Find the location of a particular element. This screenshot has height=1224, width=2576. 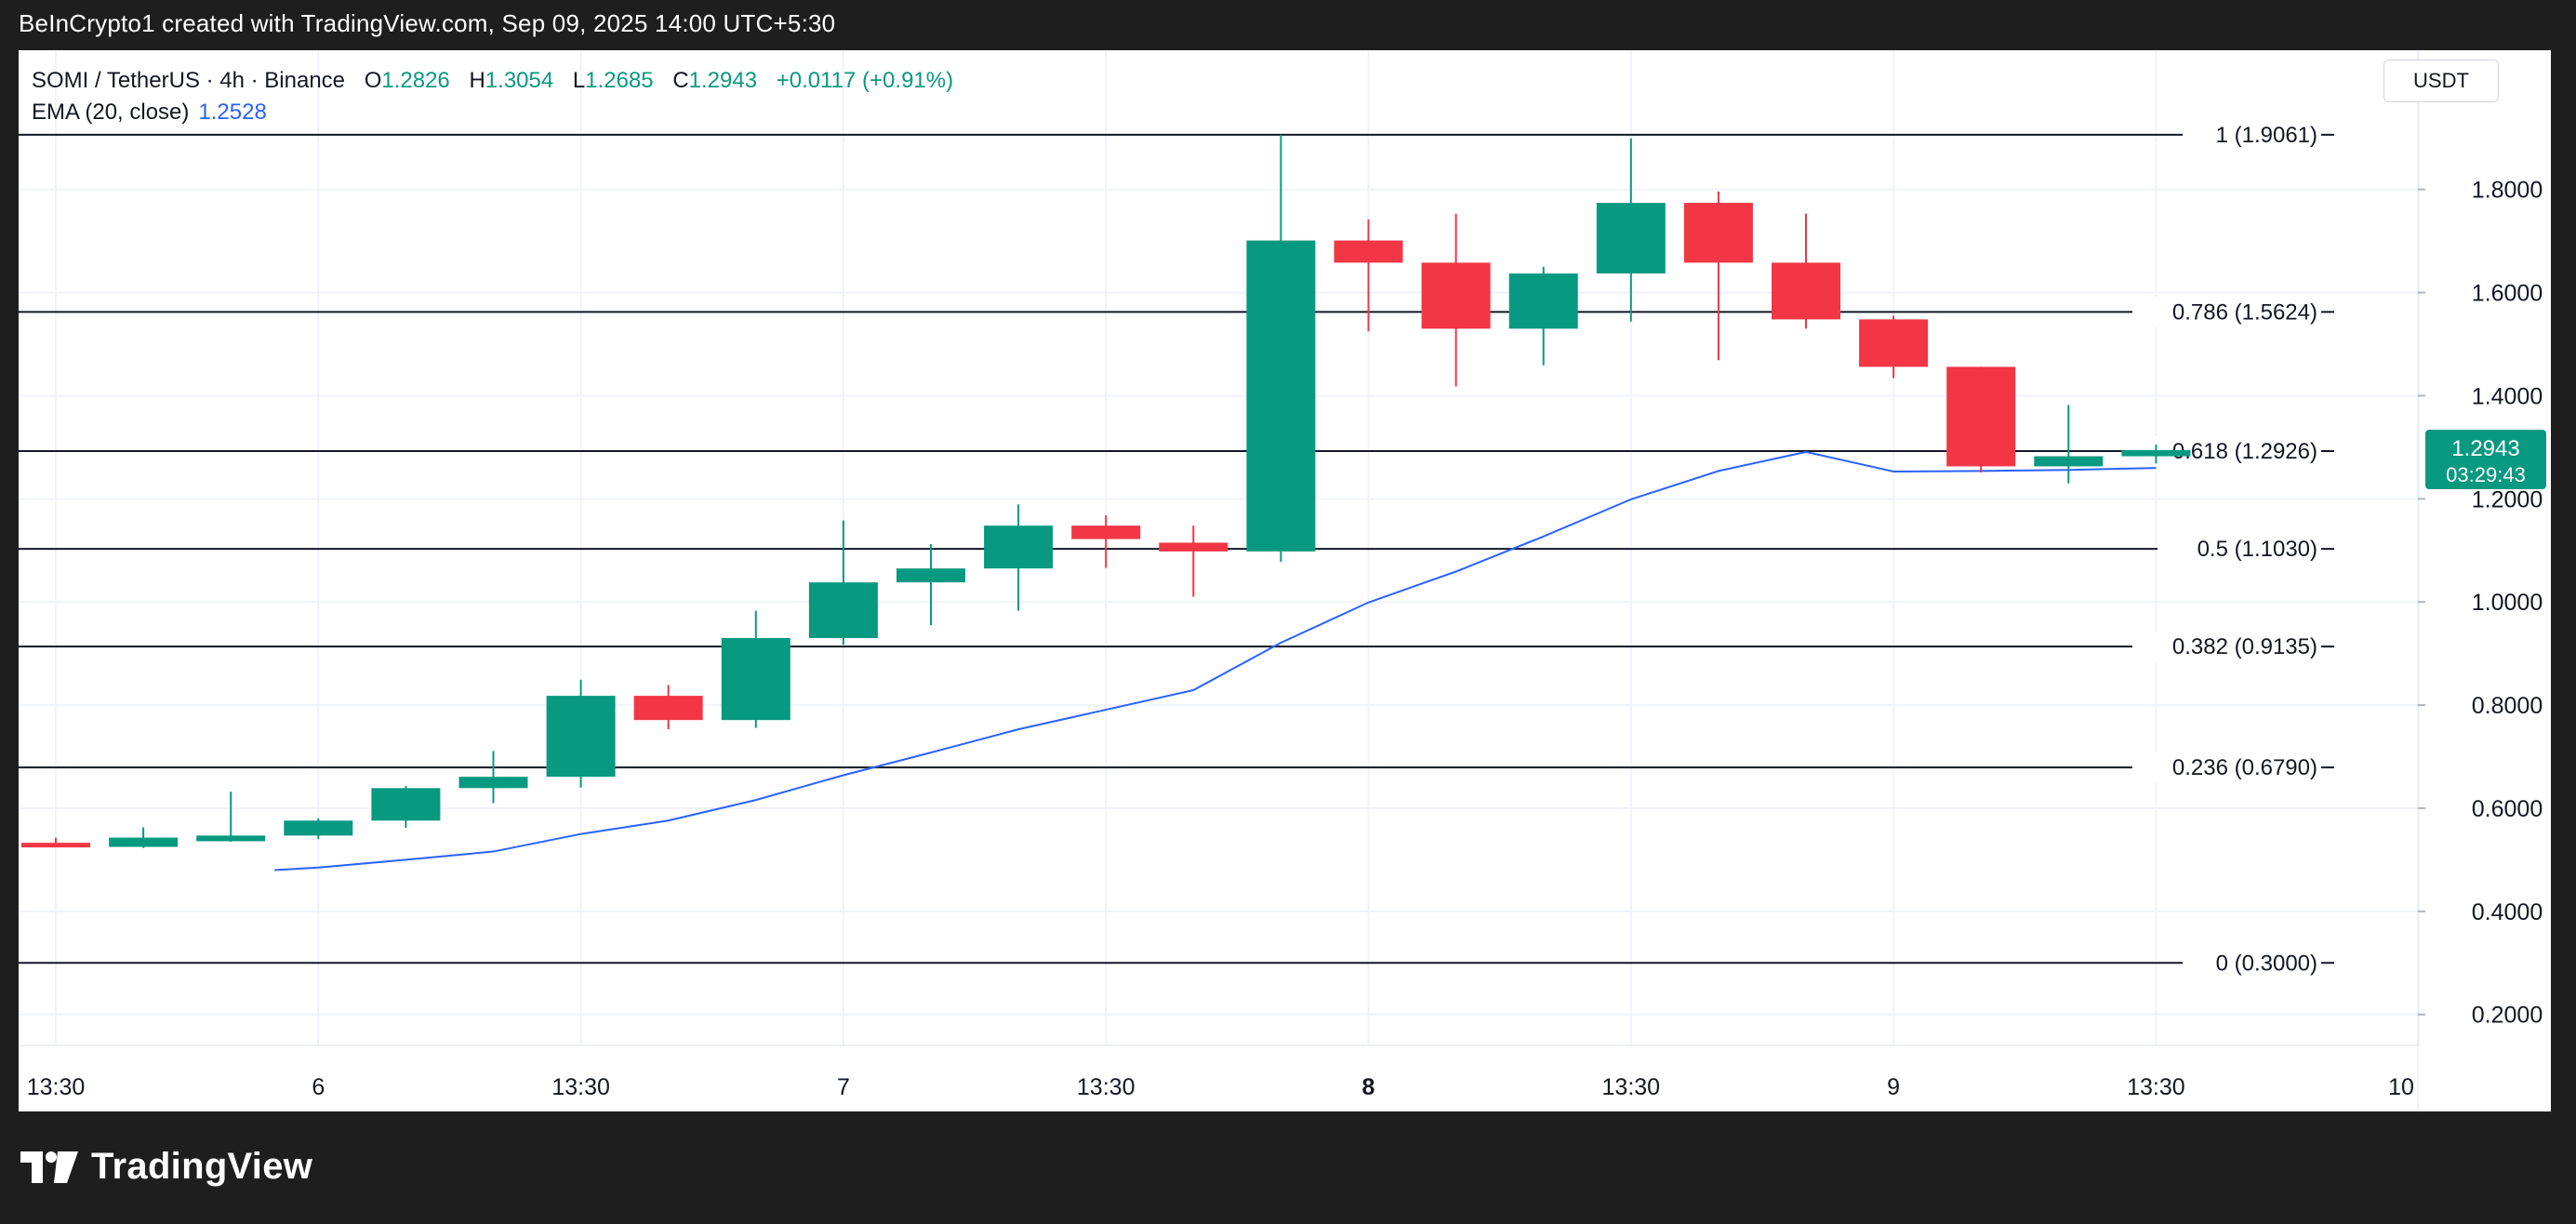

open-label: O is located at coordinates (373, 80).